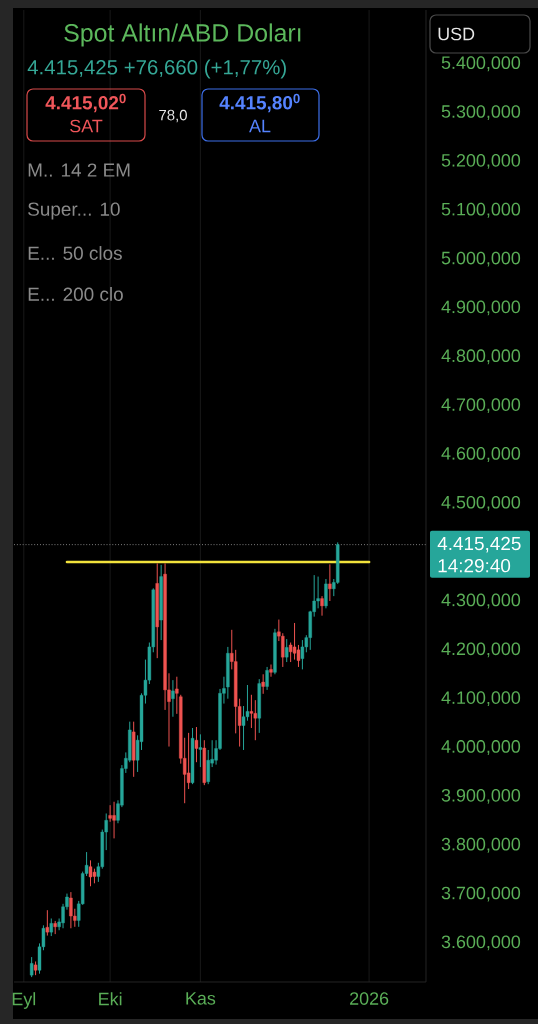 The height and width of the screenshot is (1024, 538). What do you see at coordinates (85, 103) in the screenshot?
I see `annotation: 4.415,02$^{0}$` at bounding box center [85, 103].